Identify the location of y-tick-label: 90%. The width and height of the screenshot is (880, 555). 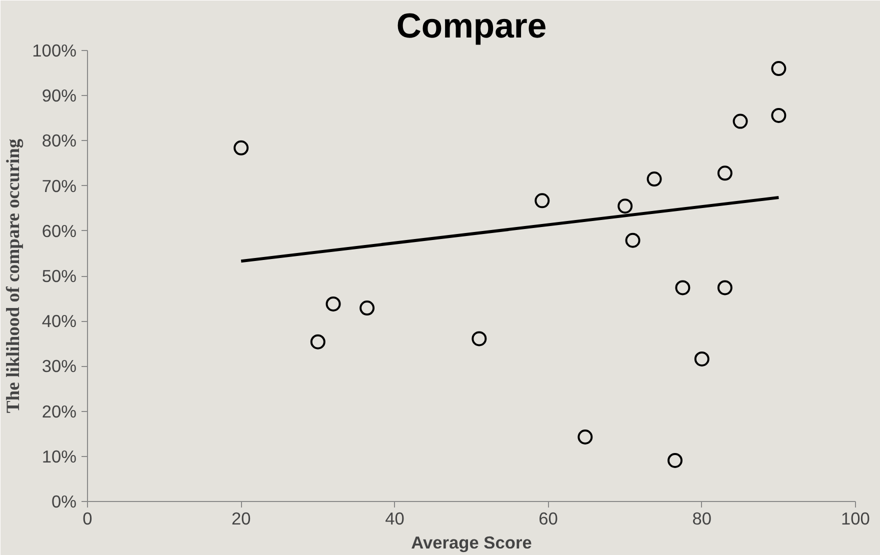
(59, 96).